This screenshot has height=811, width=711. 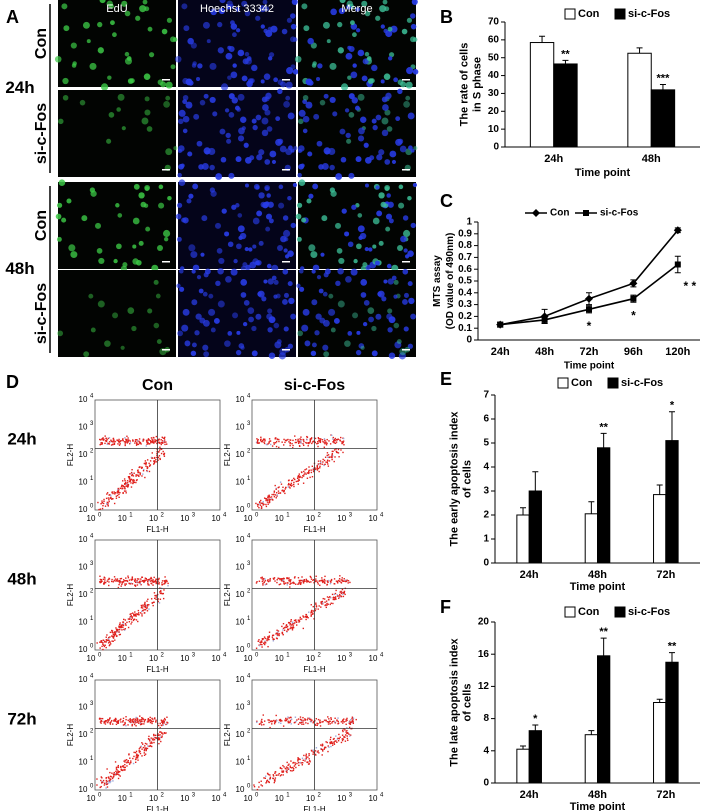 I want to click on y-tick-label: 2, so click(x=486, y=515).